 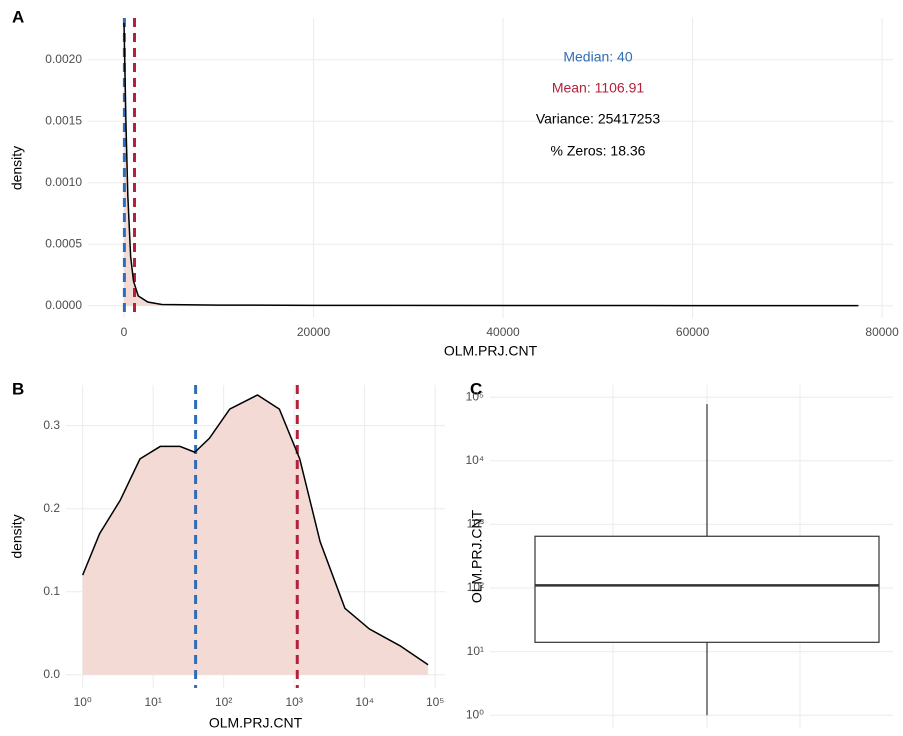 I want to click on y-tick-label: 10¹, so click(x=475, y=651).